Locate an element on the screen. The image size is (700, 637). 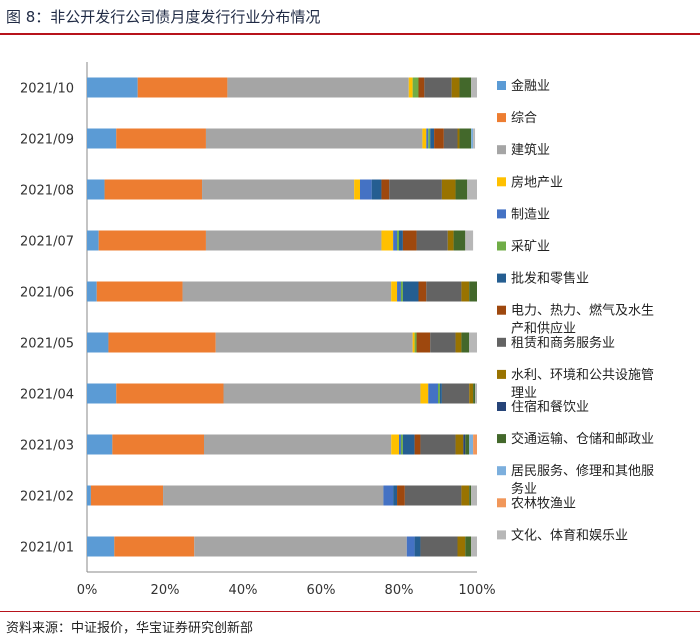
legend-label: 综合 is located at coordinates (524, 118).